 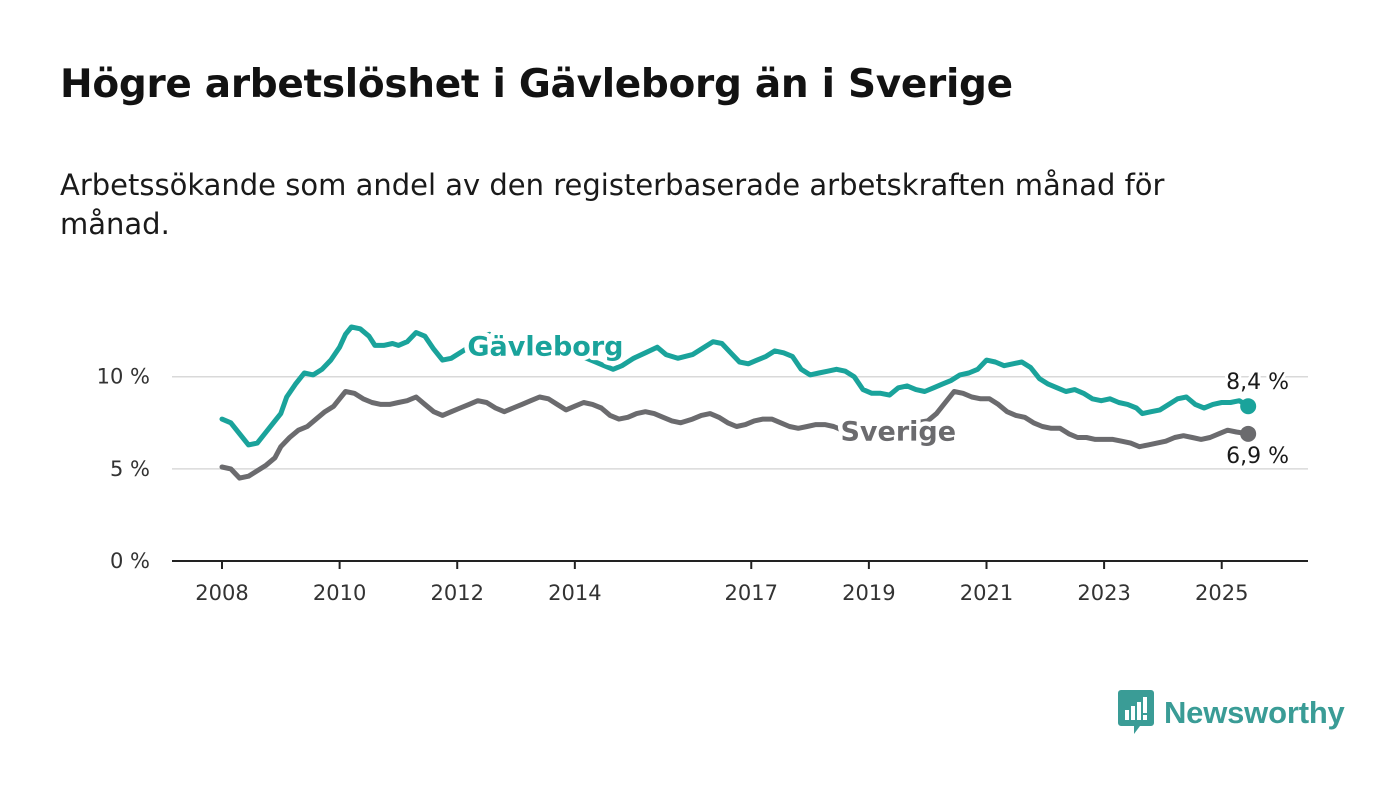 I want to click on x-tick-label: 2019, so click(x=868, y=593).